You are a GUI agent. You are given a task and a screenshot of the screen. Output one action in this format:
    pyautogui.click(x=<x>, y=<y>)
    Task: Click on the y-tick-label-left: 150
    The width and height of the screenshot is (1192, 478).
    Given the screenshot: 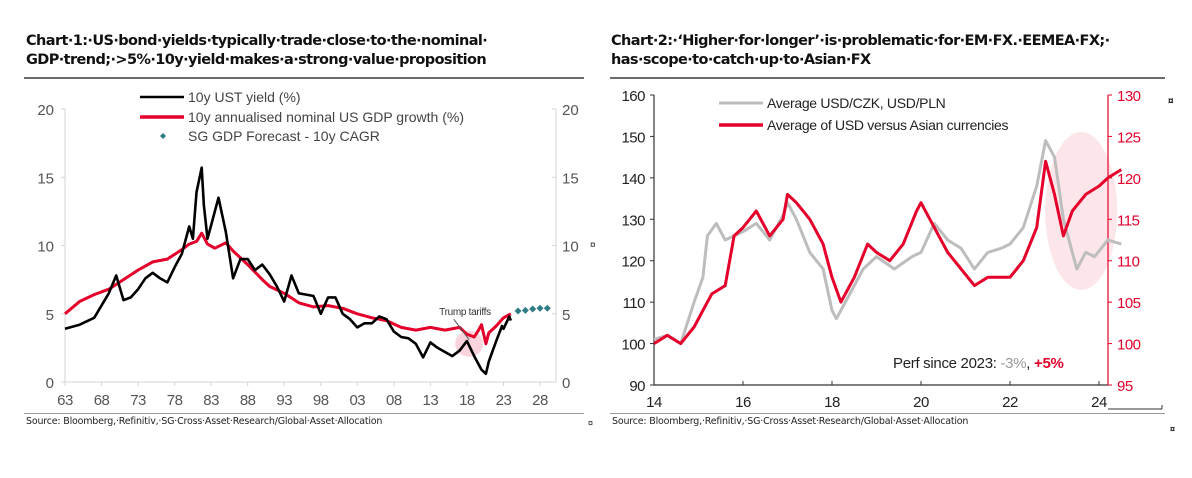 What is the action you would take?
    pyautogui.click(x=633, y=137)
    